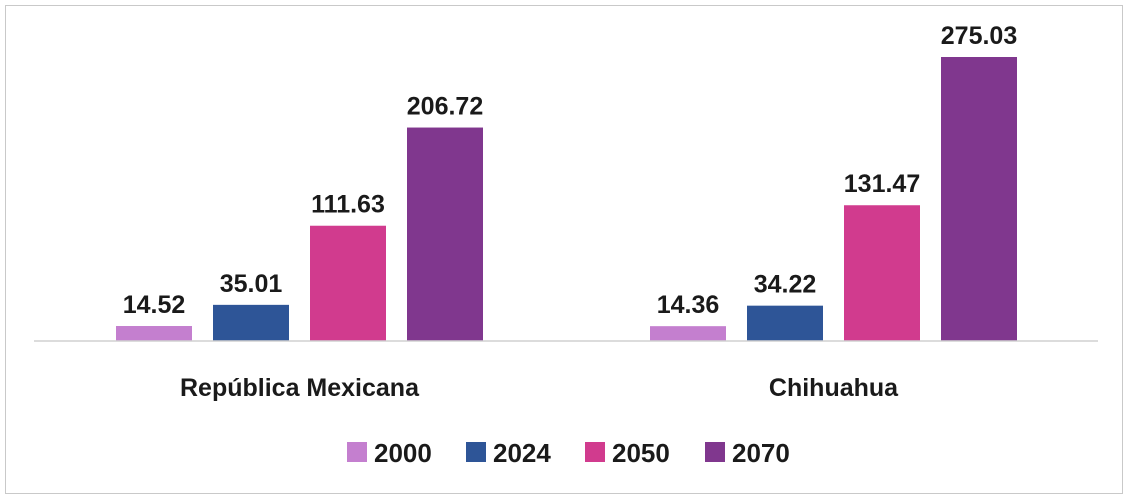 This screenshot has height=501, width=1130. I want to click on category-label-1: Chihuahua, so click(834, 388).